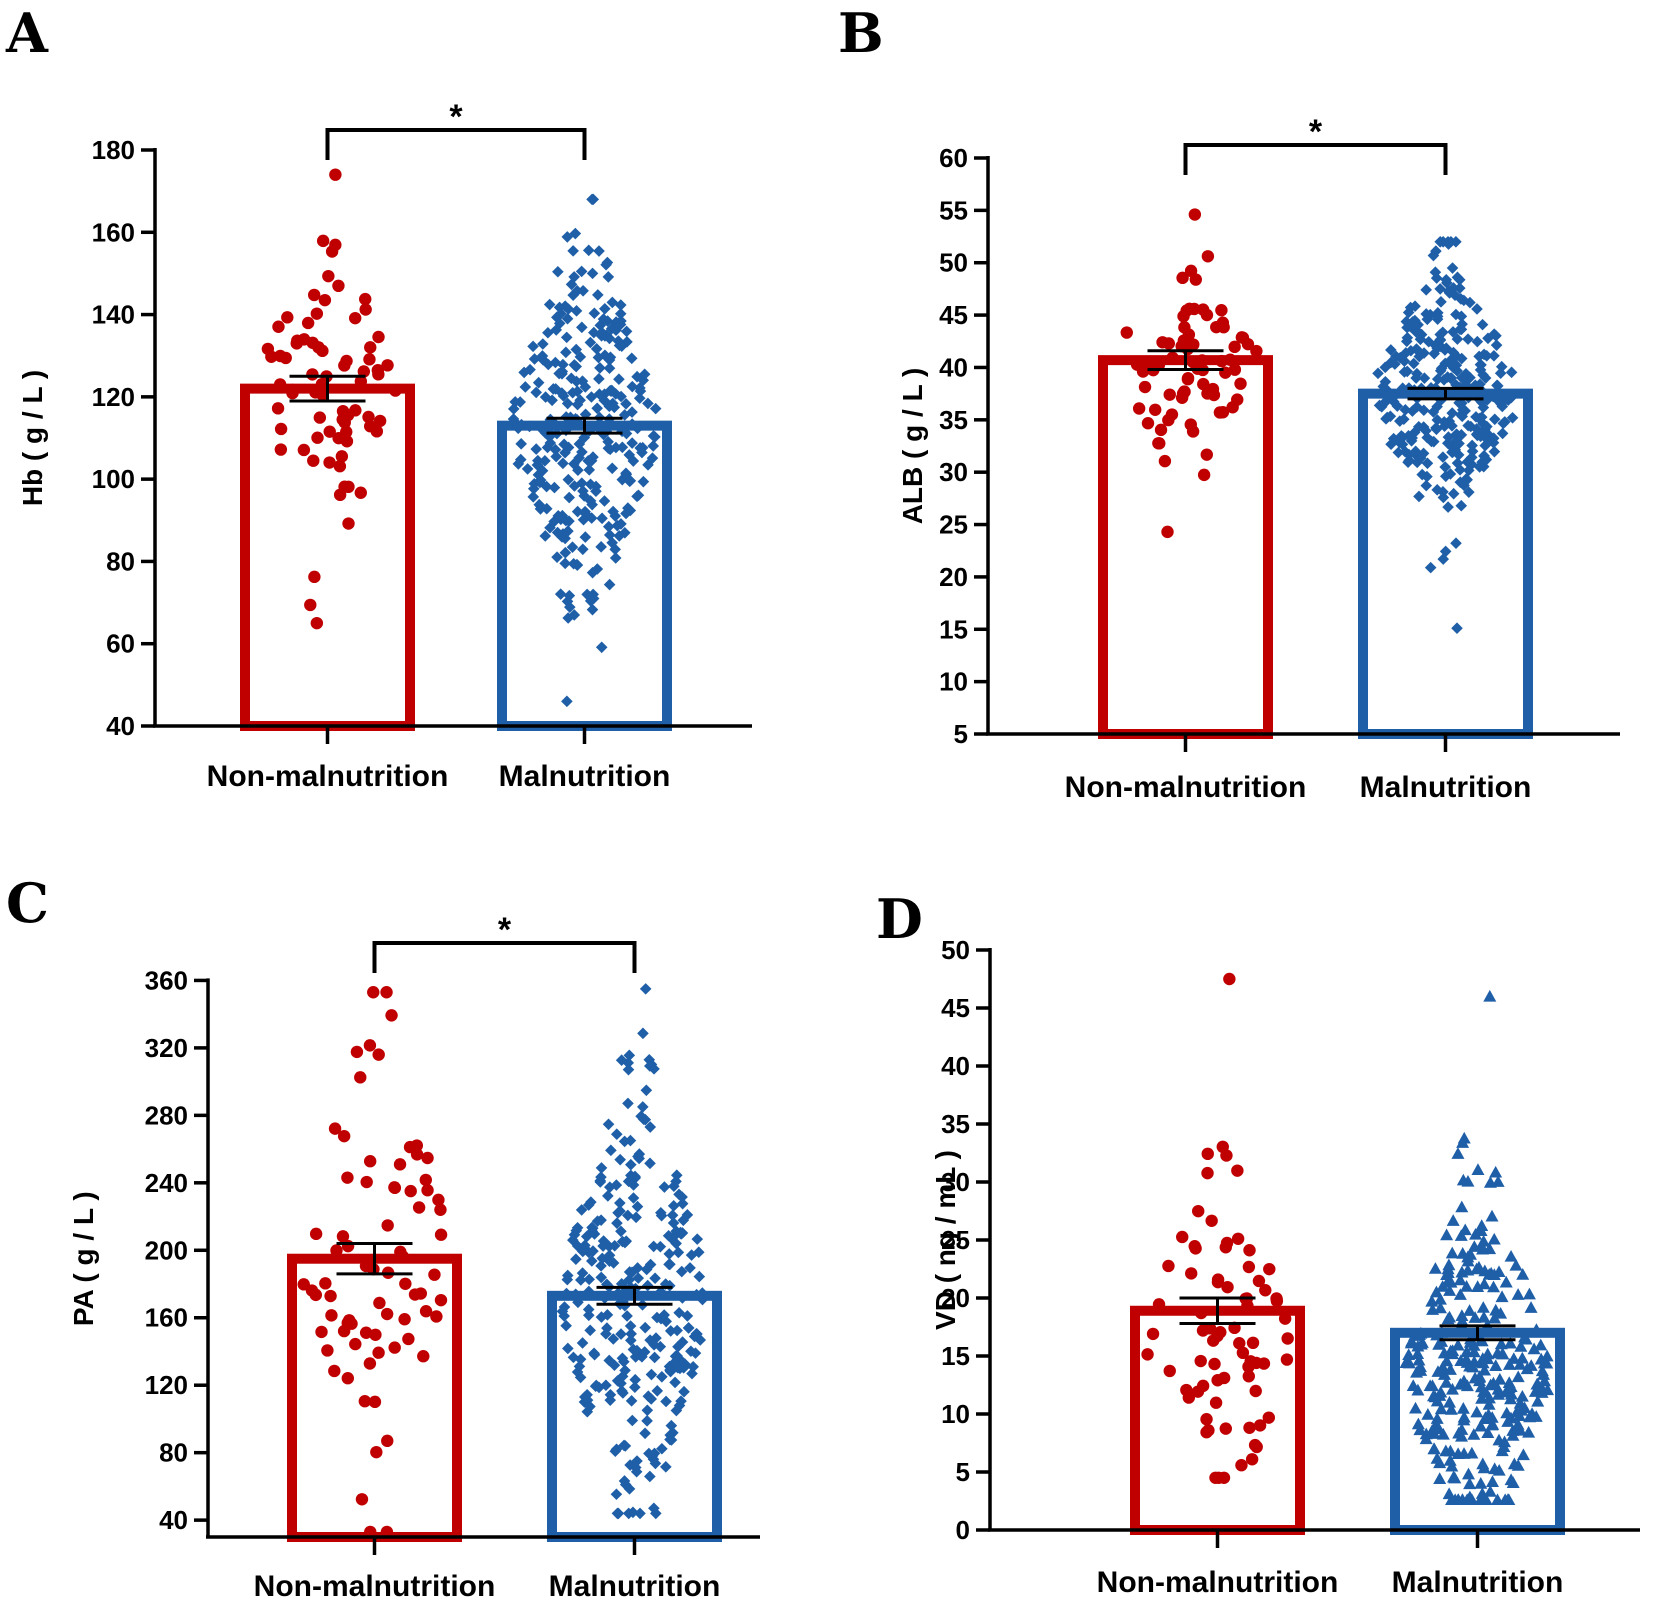 The width and height of the screenshot is (1654, 1605). I want to click on category-label: Non-malnutrition, so click(328, 776).